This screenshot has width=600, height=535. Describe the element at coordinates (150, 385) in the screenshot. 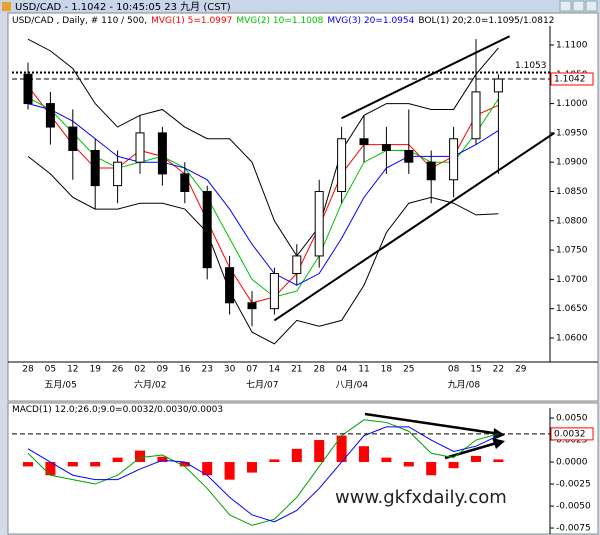

I see `x-sublabel: 六月/02` at that location.